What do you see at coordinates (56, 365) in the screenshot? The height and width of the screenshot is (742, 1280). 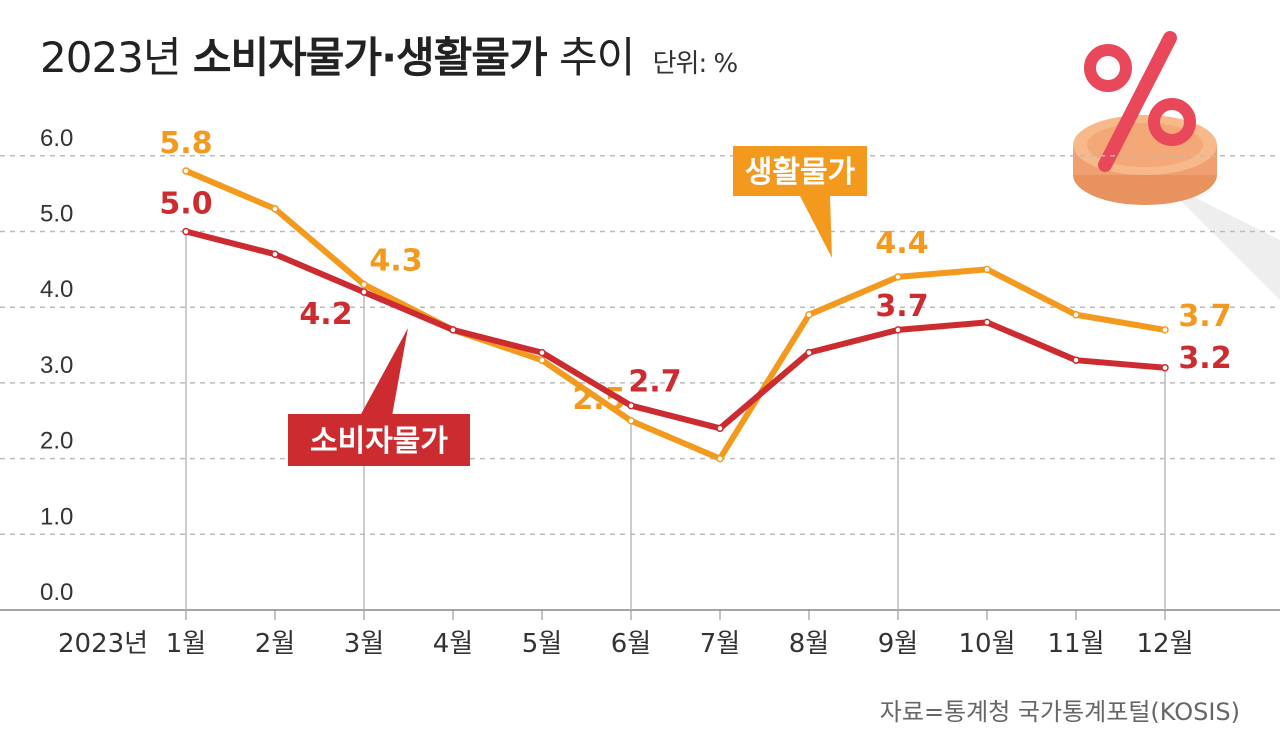 I see `y-tick-label: 3.0` at bounding box center [56, 365].